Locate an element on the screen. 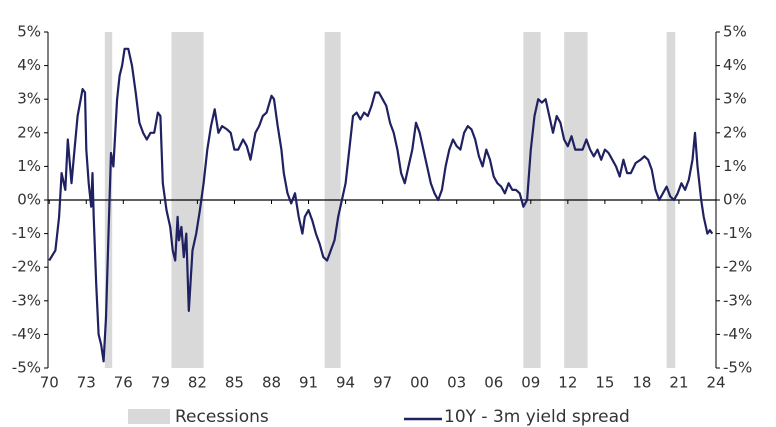 Image resolution: width=776 pixels, height=427 pixels. y2-tick-label: -5% is located at coordinates (737, 368).